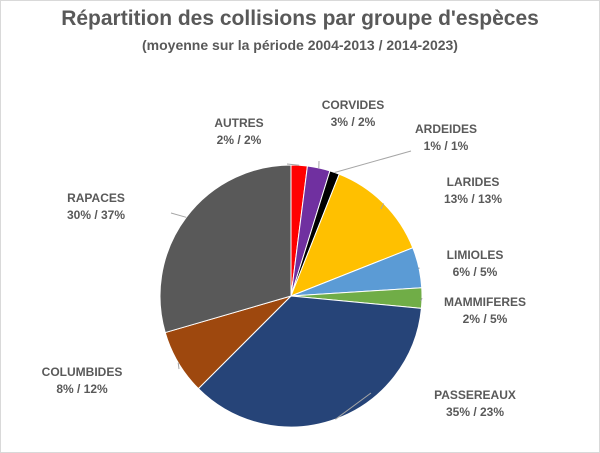 The height and width of the screenshot is (453, 600). I want to click on pie-slice-rapaces, so click(225, 249).